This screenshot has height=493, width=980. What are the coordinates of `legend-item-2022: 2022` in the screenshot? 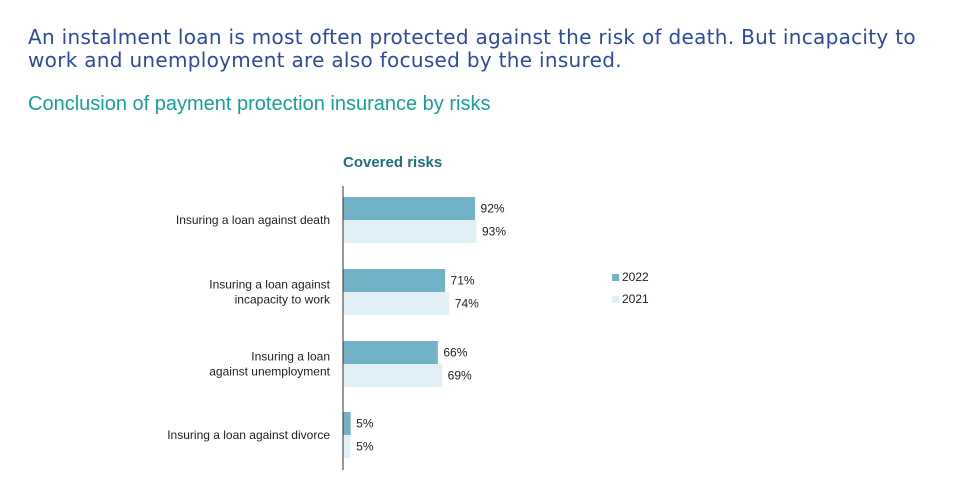 It's located at (630, 277).